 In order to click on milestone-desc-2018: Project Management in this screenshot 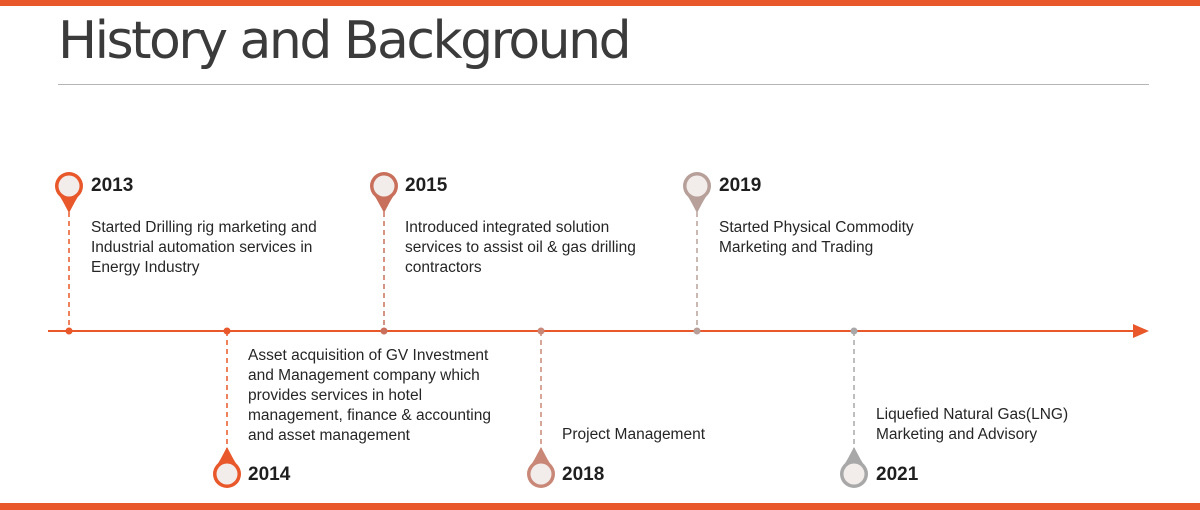, I will do `click(633, 435)`.